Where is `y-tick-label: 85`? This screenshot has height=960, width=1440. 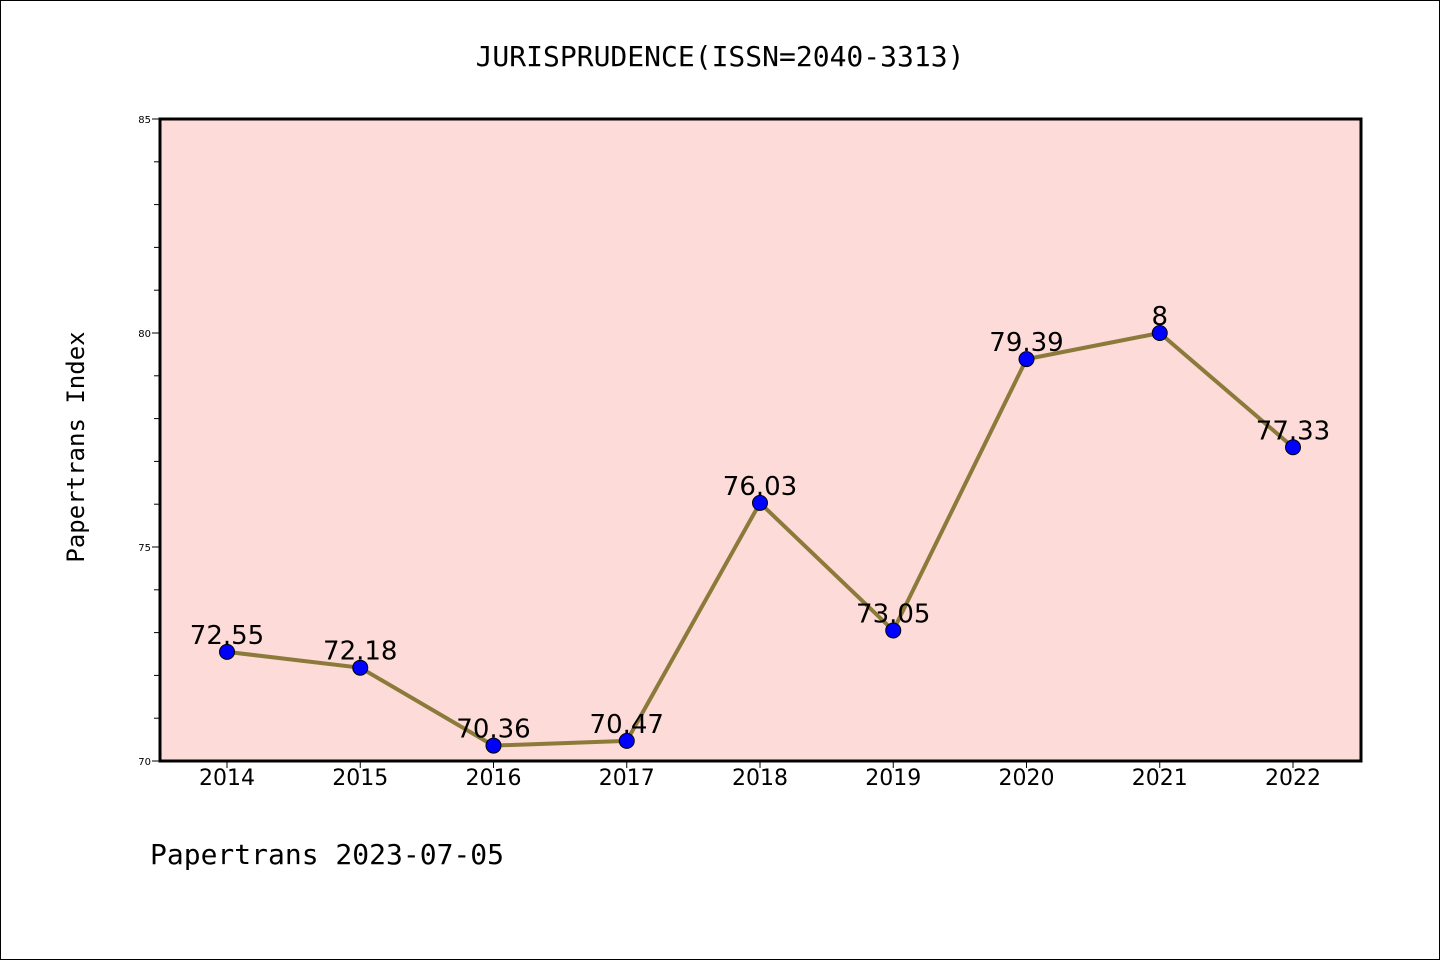
y-tick-label: 85 is located at coordinates (144, 120).